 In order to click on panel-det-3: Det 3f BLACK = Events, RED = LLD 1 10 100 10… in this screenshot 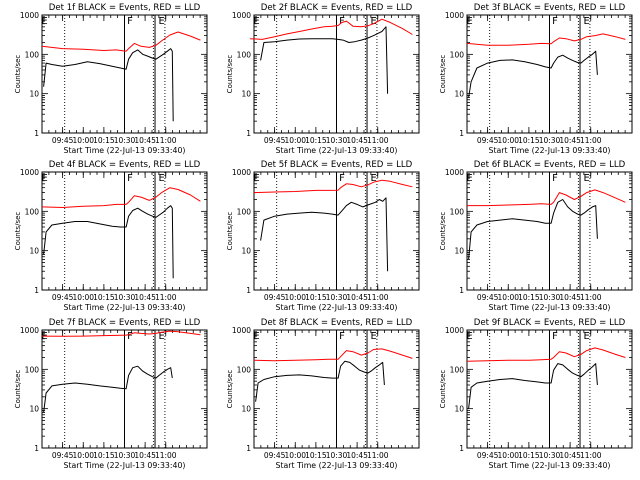, I will do `click(536, 79)`.